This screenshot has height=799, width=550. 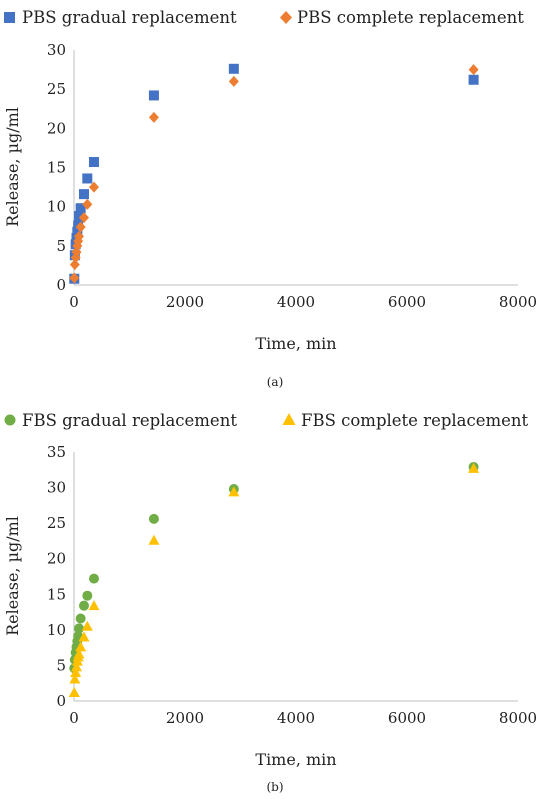 What do you see at coordinates (12, 576) in the screenshot?
I see `chart-b-y-axis-title: Release, µg/ml` at bounding box center [12, 576].